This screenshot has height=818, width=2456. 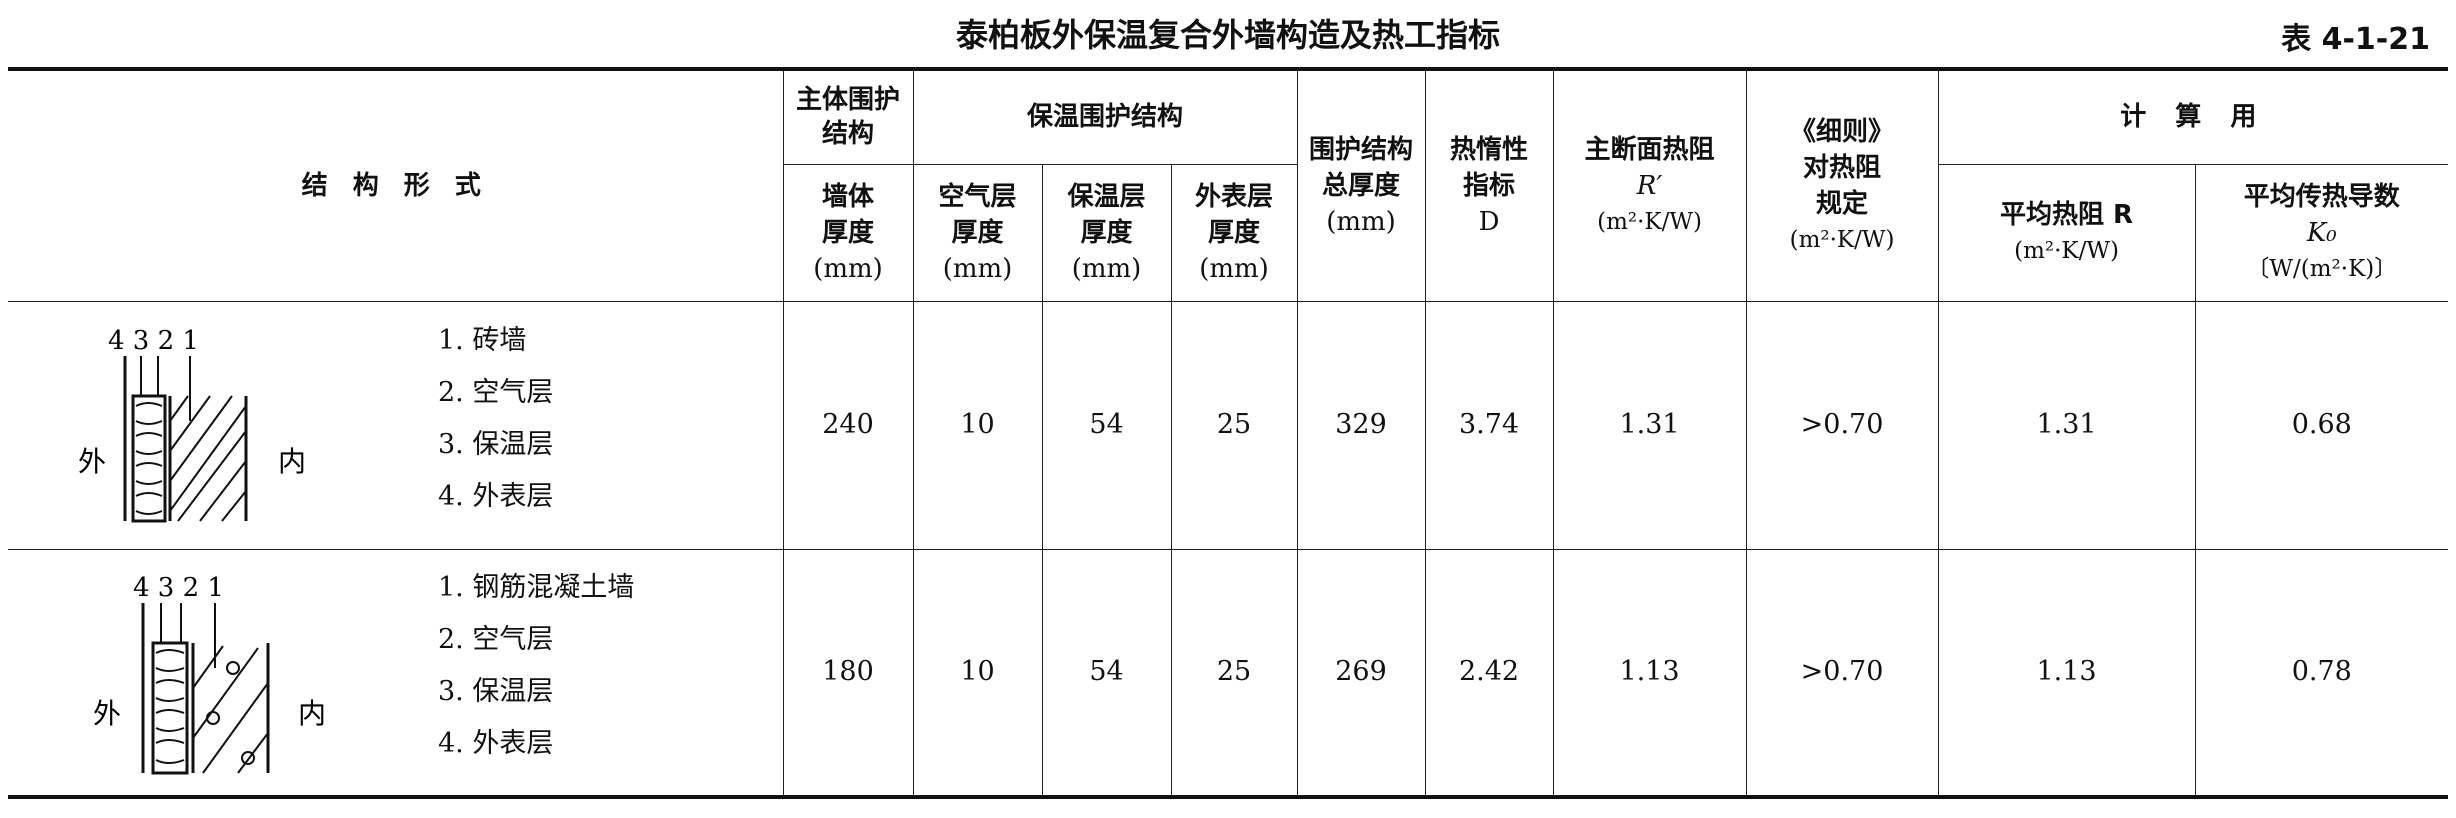 I want to click on avg-resistance: 1.31, so click(x=2066, y=425).